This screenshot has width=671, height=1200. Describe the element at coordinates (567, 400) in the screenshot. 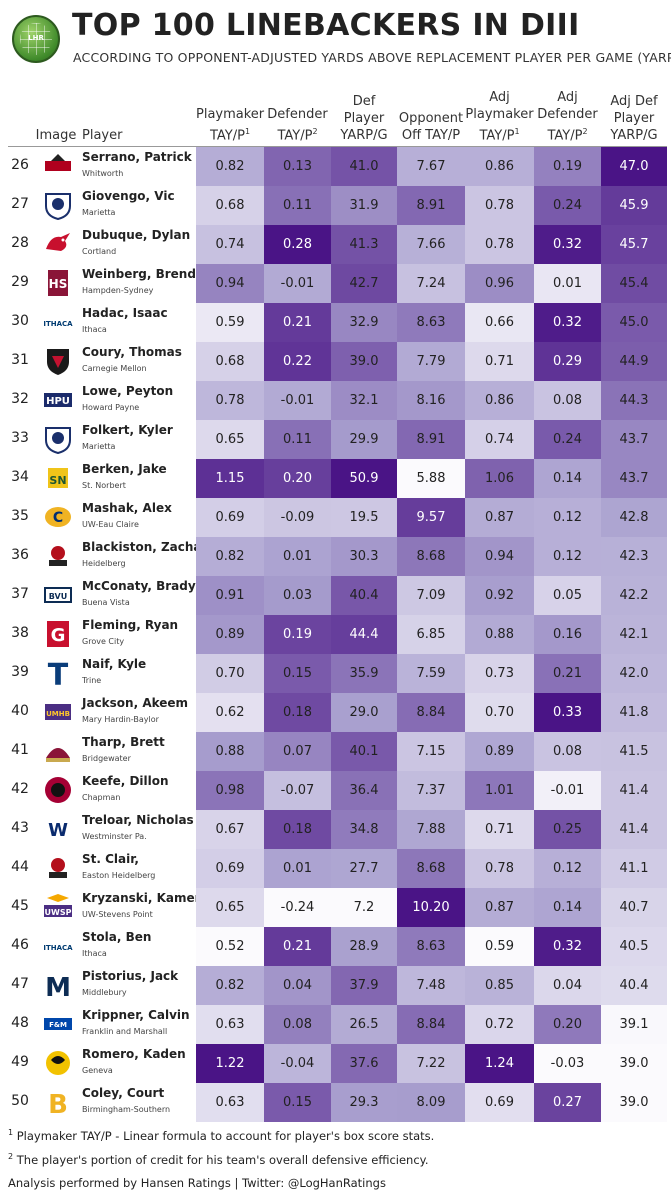

I see `heatmap-cell: 0.08` at that location.